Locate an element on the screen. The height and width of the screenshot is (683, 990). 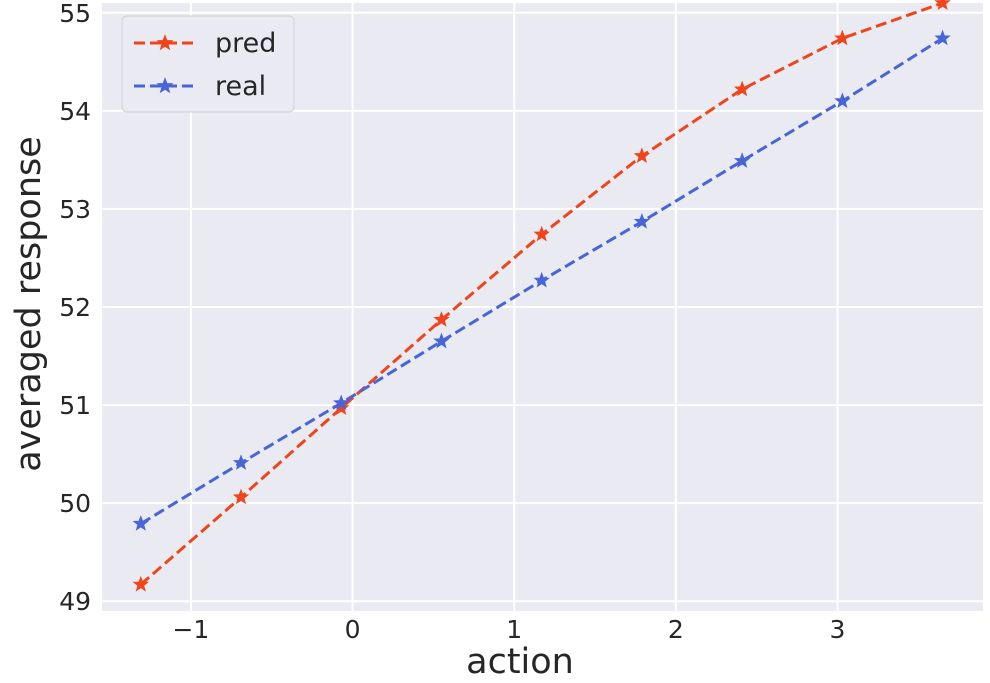
x-tick-label: 2 is located at coordinates (676, 629).